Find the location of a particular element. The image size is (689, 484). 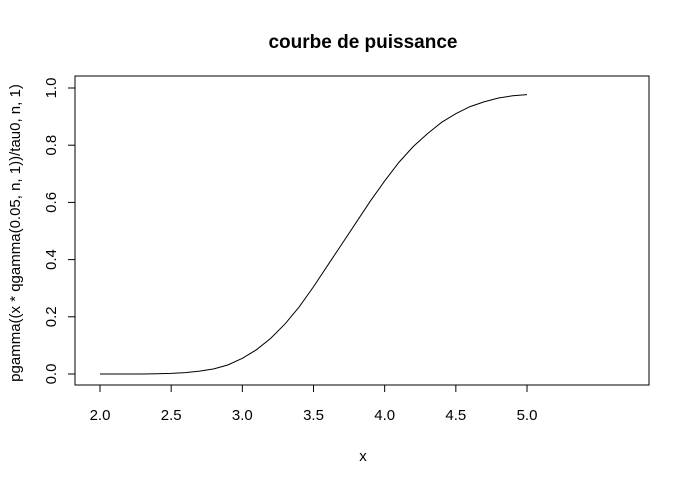

x-axis-label: x is located at coordinates (363, 456).